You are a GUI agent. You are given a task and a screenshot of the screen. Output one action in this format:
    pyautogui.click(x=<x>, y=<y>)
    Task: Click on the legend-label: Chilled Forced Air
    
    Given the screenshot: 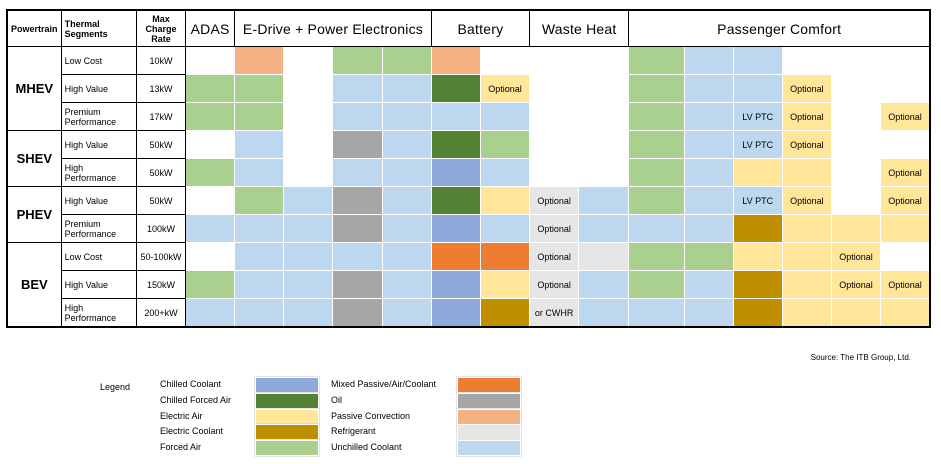 What is the action you would take?
    pyautogui.click(x=196, y=399)
    